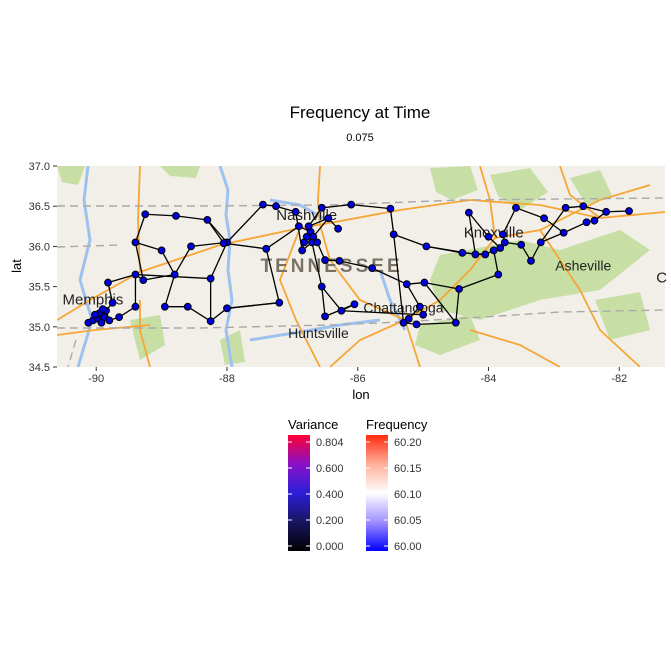 This screenshot has width=671, height=671. Describe the element at coordinates (330, 469) in the screenshot. I see `legend-tick-label: 0.600` at that location.